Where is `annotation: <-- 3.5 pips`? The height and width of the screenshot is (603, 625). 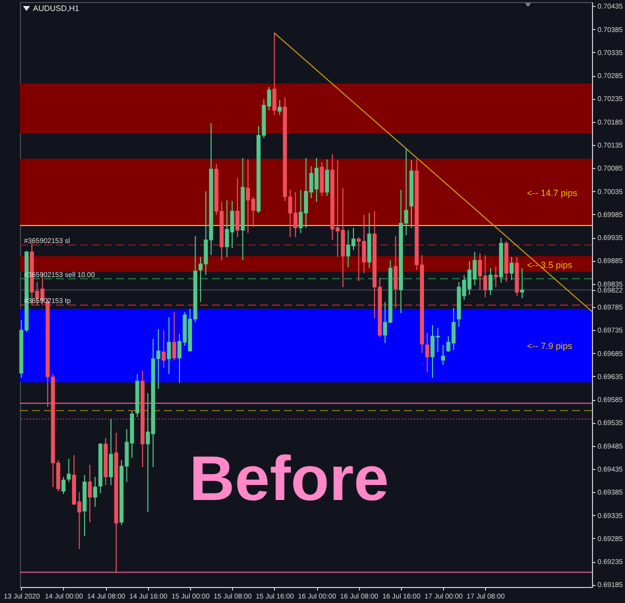
annotation: <-- 3.5 pips is located at coordinates (550, 265).